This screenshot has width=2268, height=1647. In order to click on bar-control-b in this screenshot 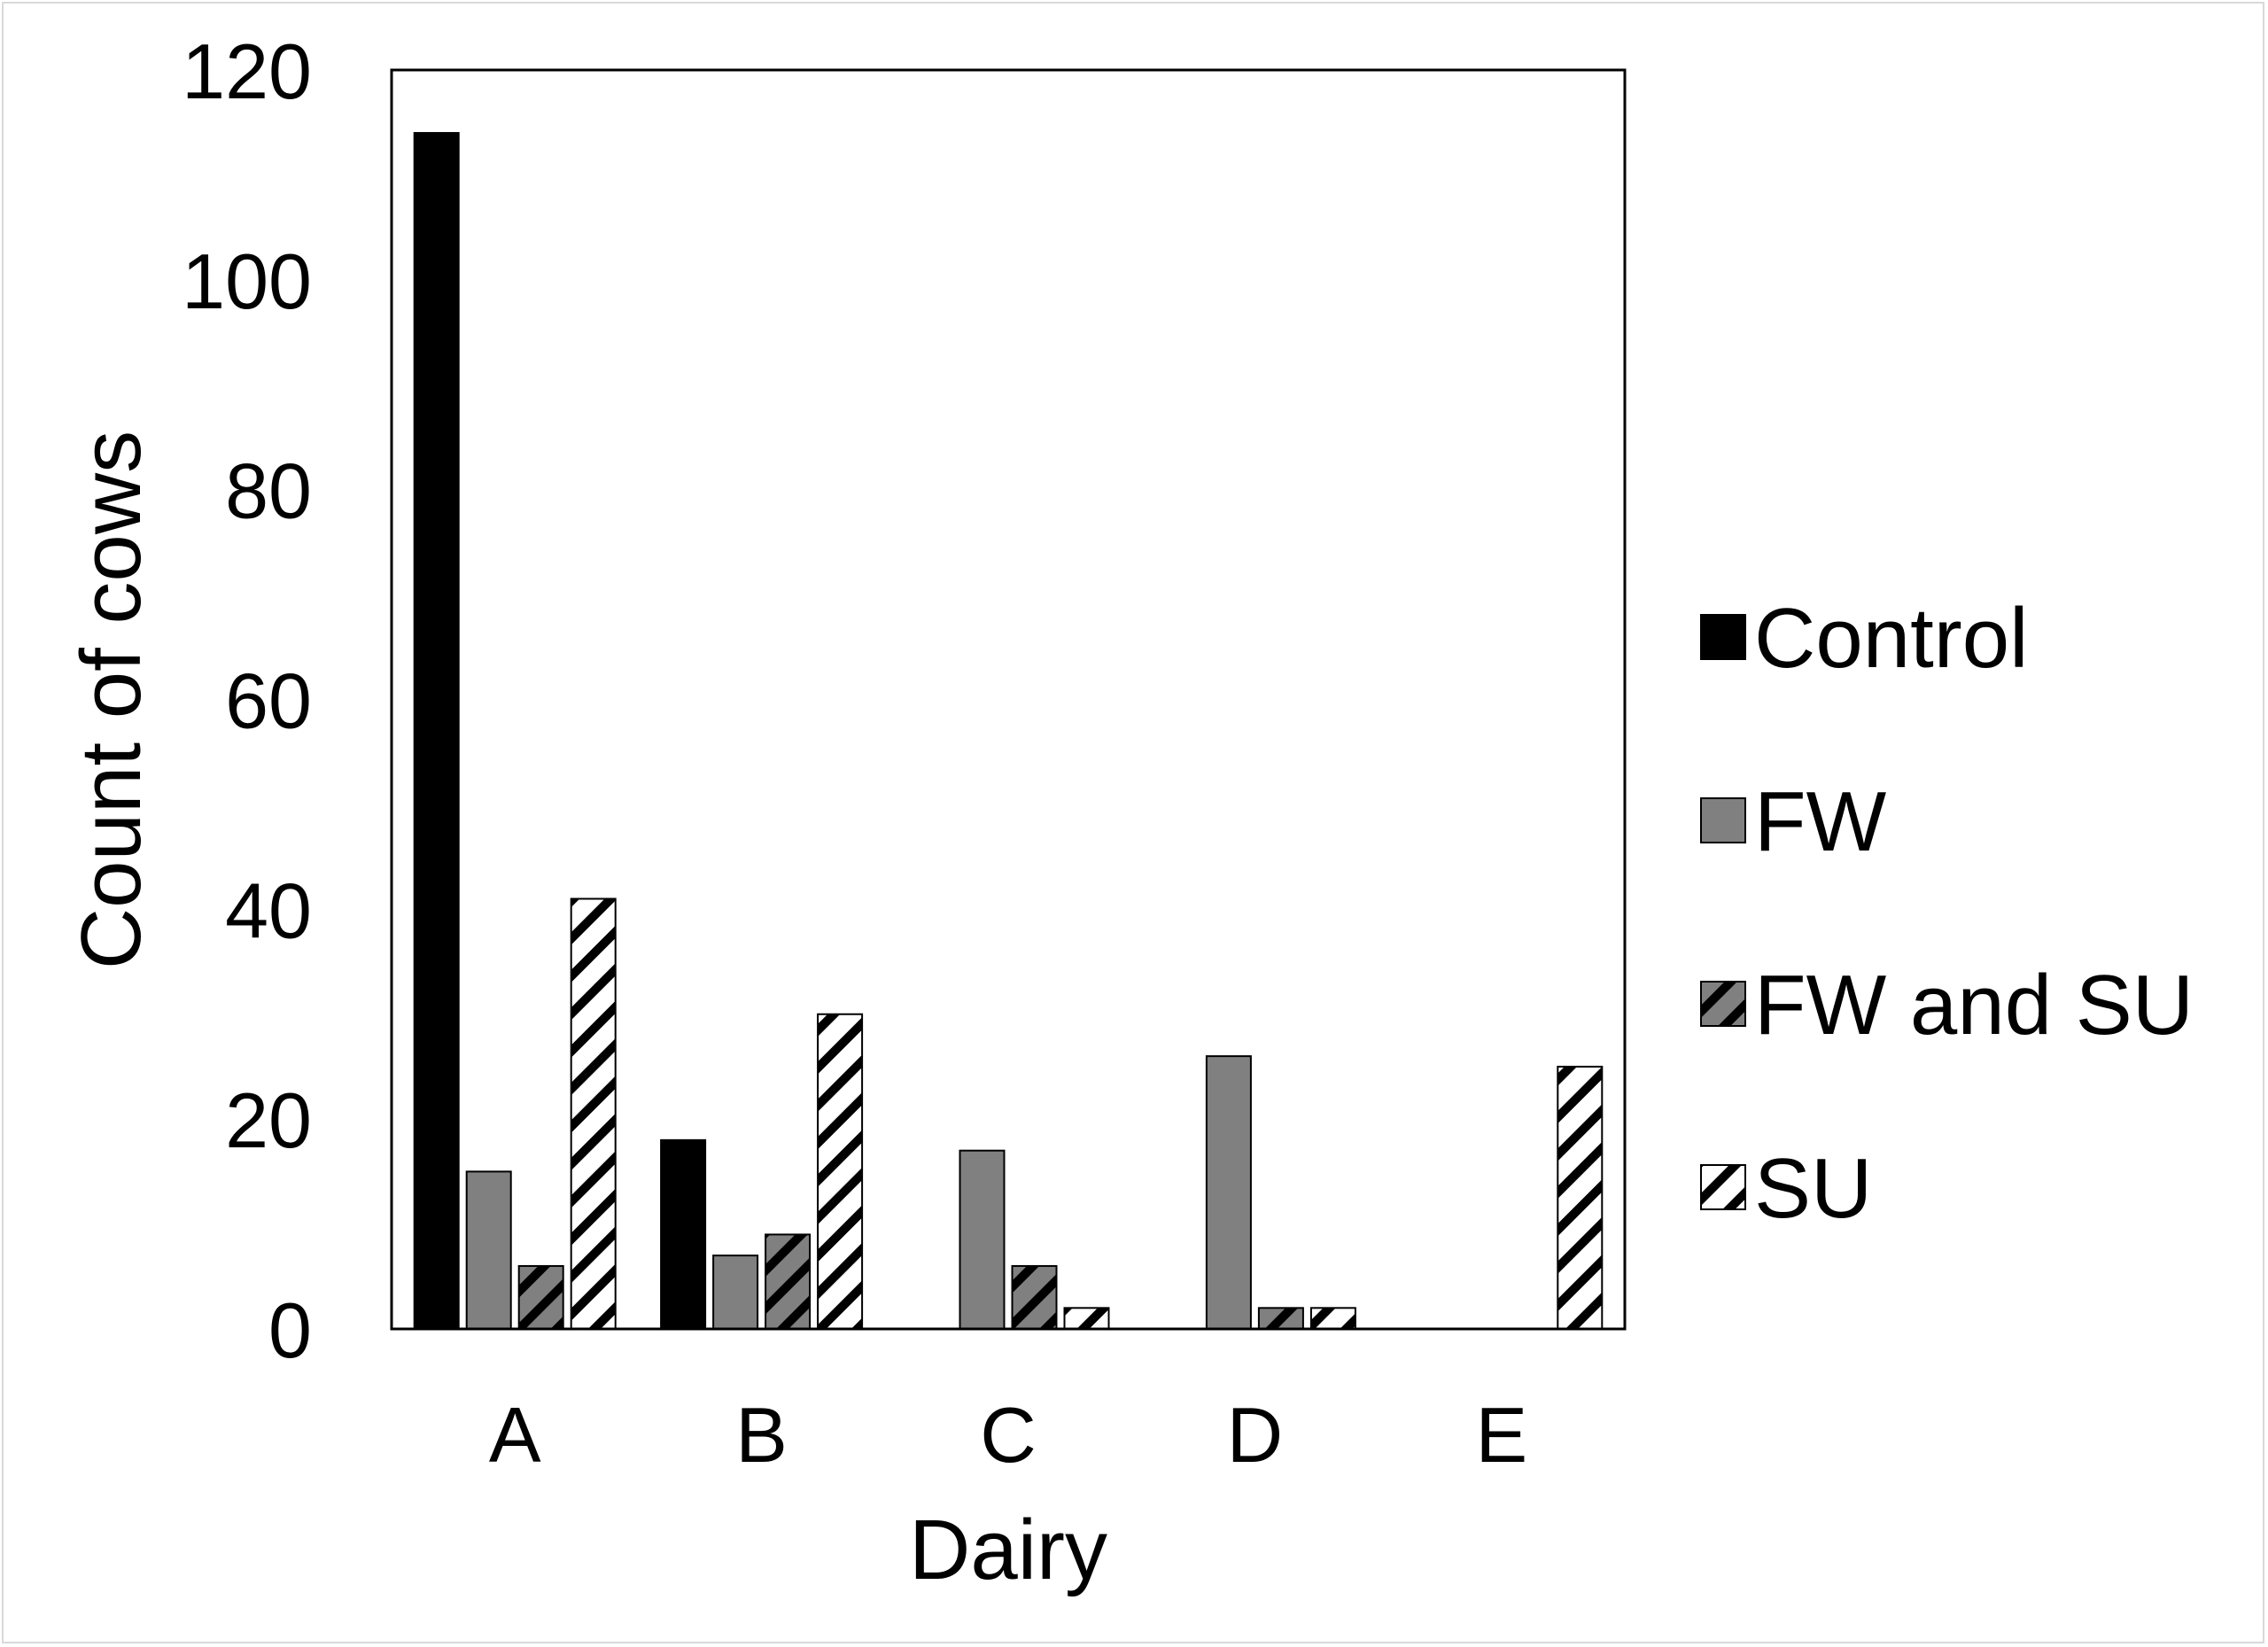, I will do `click(683, 1234)`.